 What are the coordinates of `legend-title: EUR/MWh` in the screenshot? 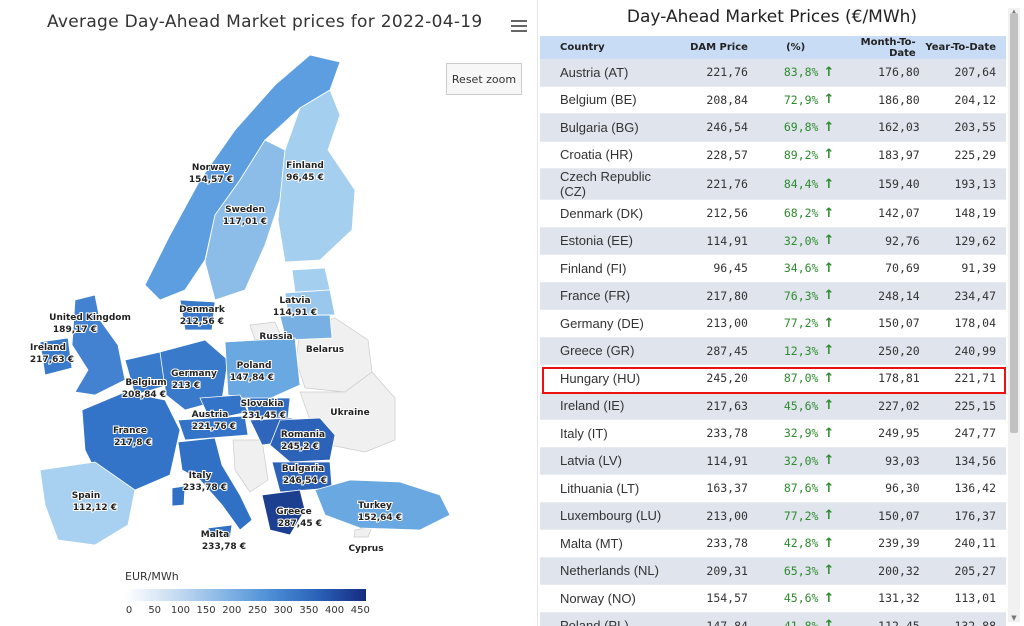 It's located at (152, 576).